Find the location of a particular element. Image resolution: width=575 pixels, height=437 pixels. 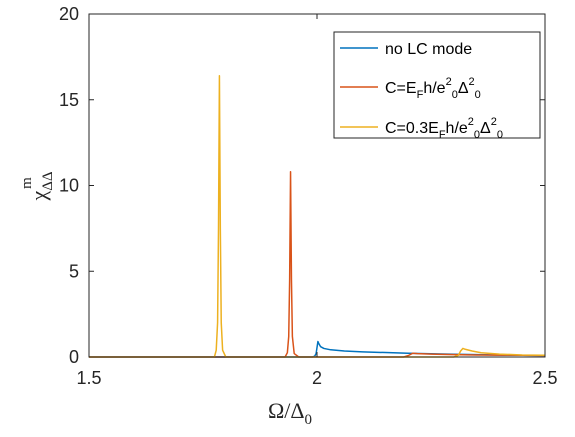

y-tick-label: 5 is located at coordinates (74, 271).